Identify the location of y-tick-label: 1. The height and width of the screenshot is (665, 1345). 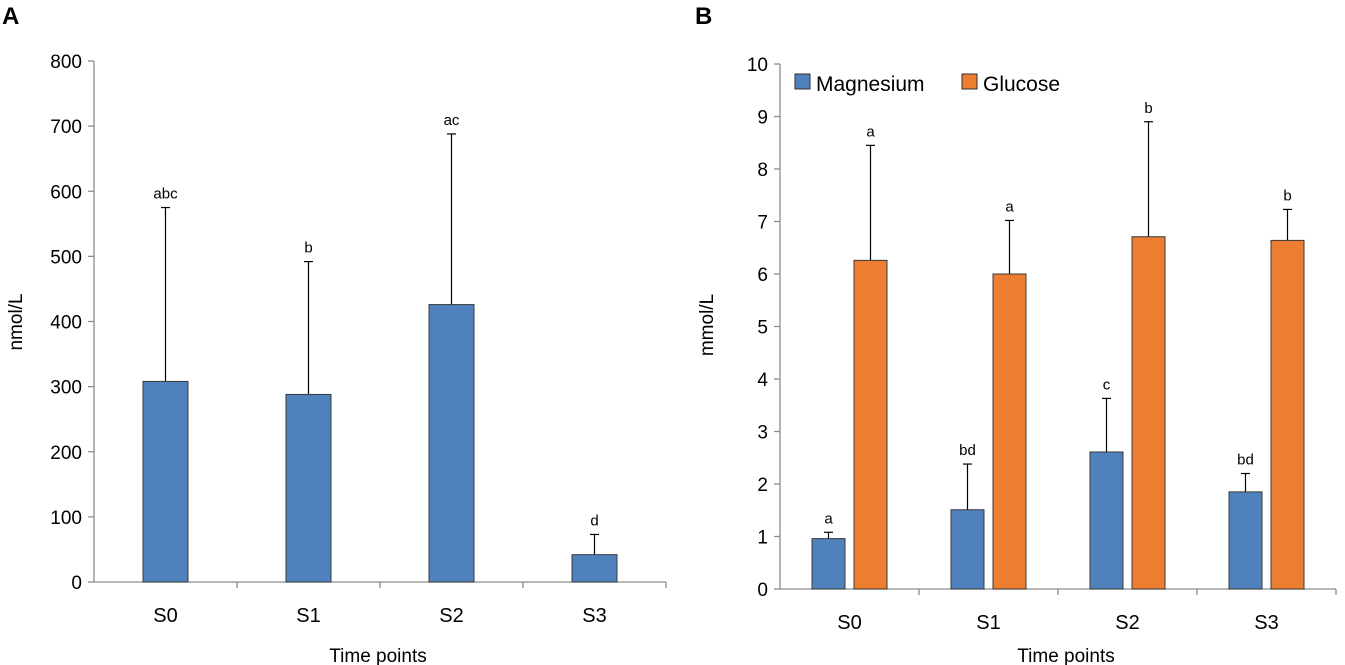
(762, 538).